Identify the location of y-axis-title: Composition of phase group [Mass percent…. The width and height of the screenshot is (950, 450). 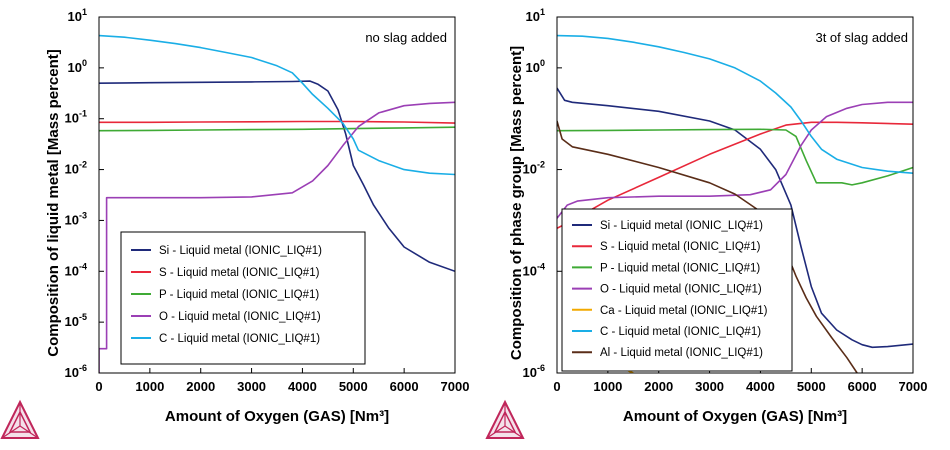
(516, 203).